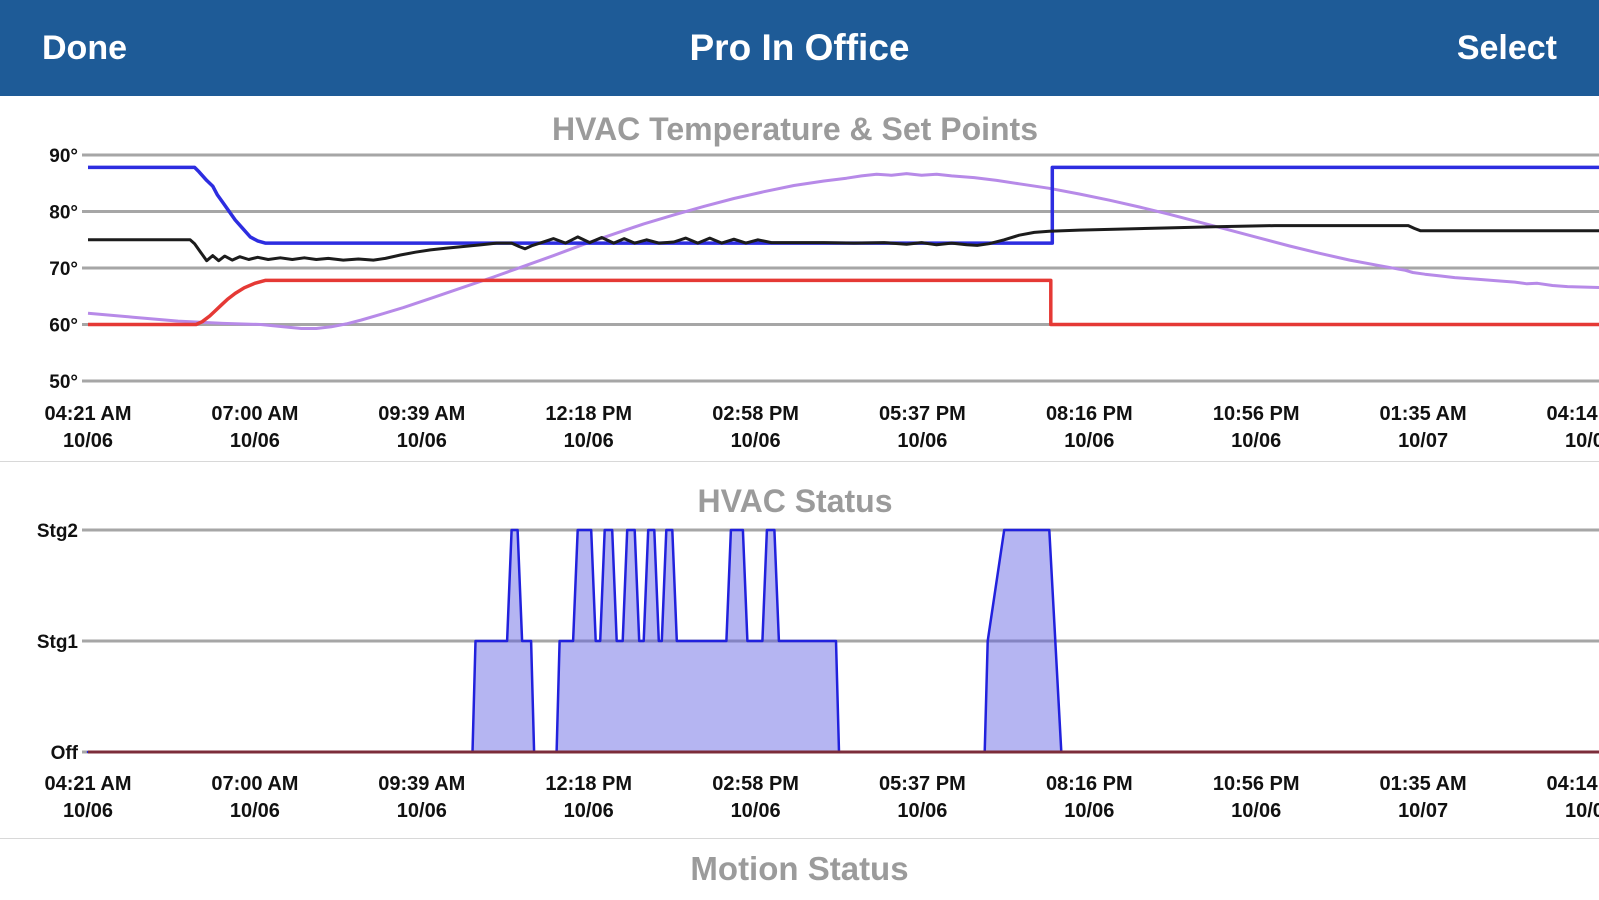 The height and width of the screenshot is (900, 1599). Describe the element at coordinates (58, 642) in the screenshot. I see `y-axis-label: Stg1` at that location.